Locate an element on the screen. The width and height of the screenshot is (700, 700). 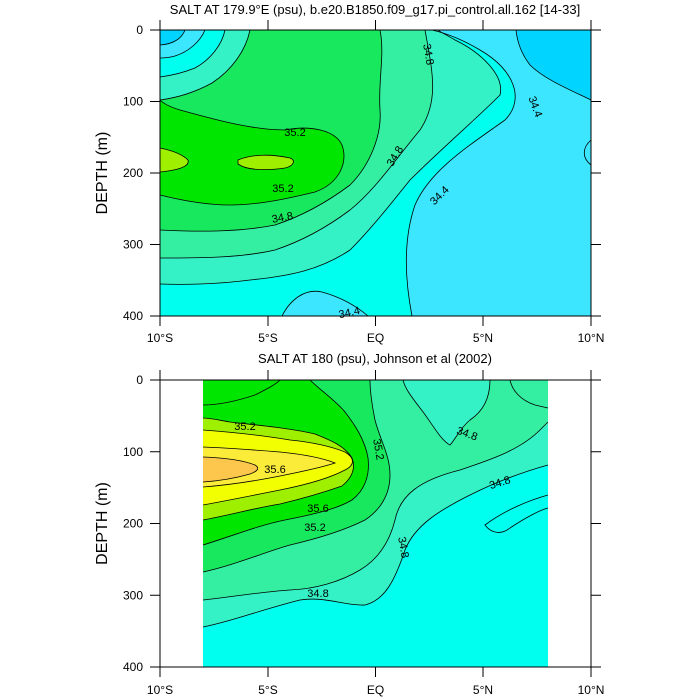
top-fill-35.4-west is located at coordinates (174, 160).